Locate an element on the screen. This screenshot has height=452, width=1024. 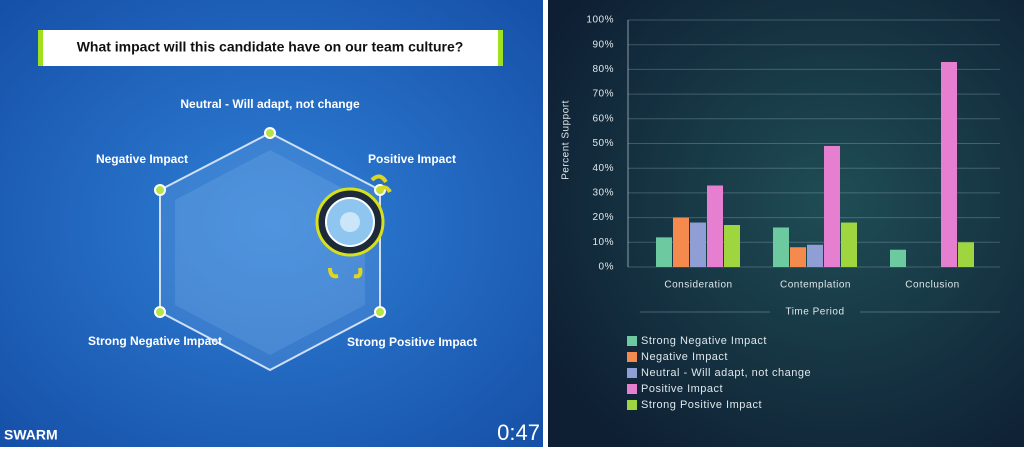
question-banner is located at coordinates (270, 48).